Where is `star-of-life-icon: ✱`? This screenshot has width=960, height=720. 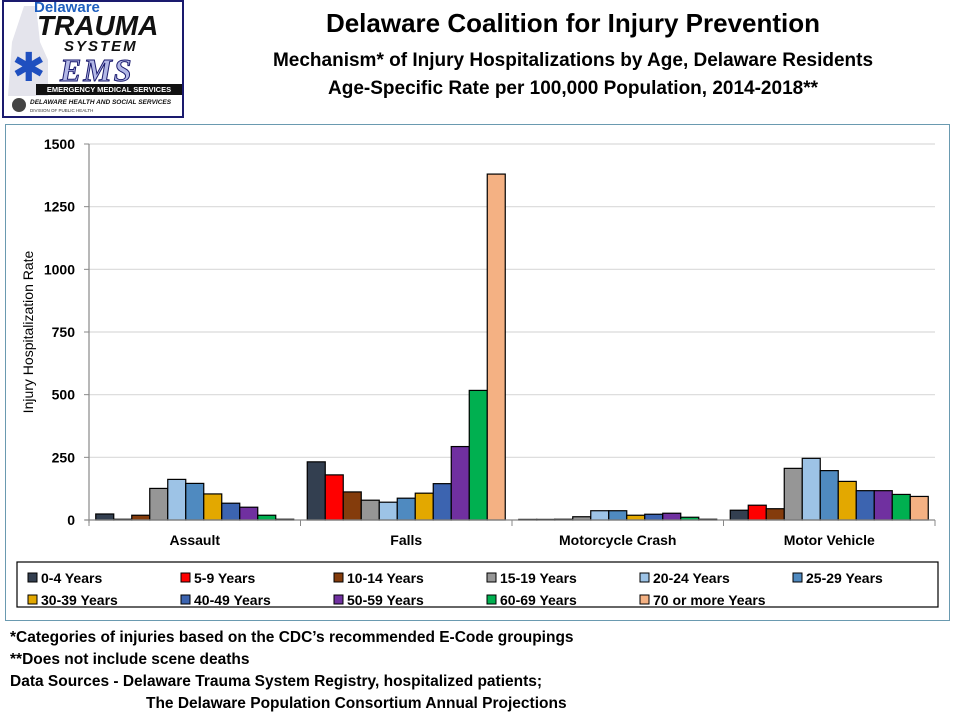 star-of-life-icon: ✱ is located at coordinates (29, 68).